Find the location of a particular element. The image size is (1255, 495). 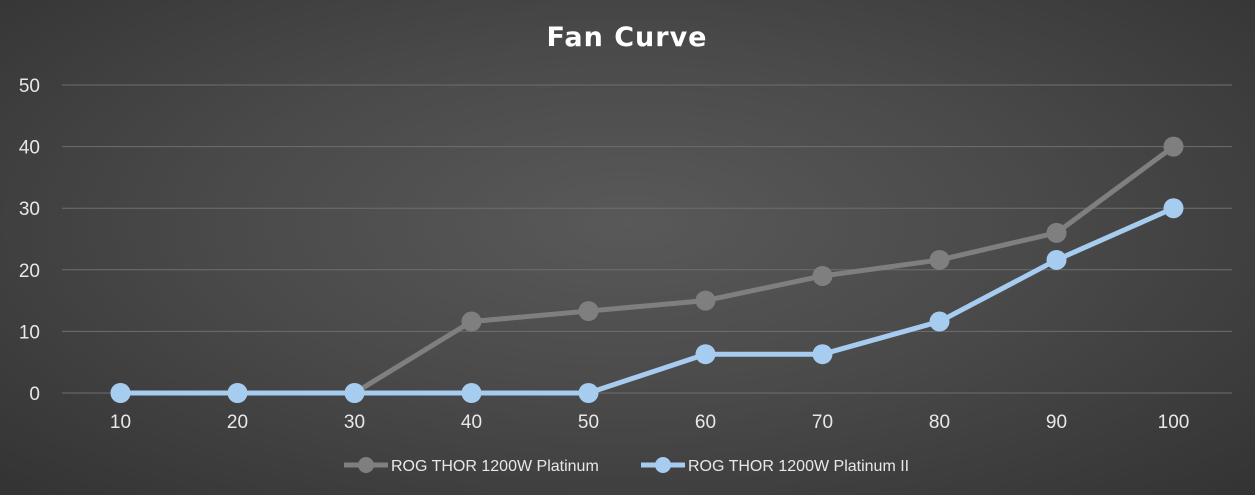

y-tick-label: 30 is located at coordinates (29, 209).